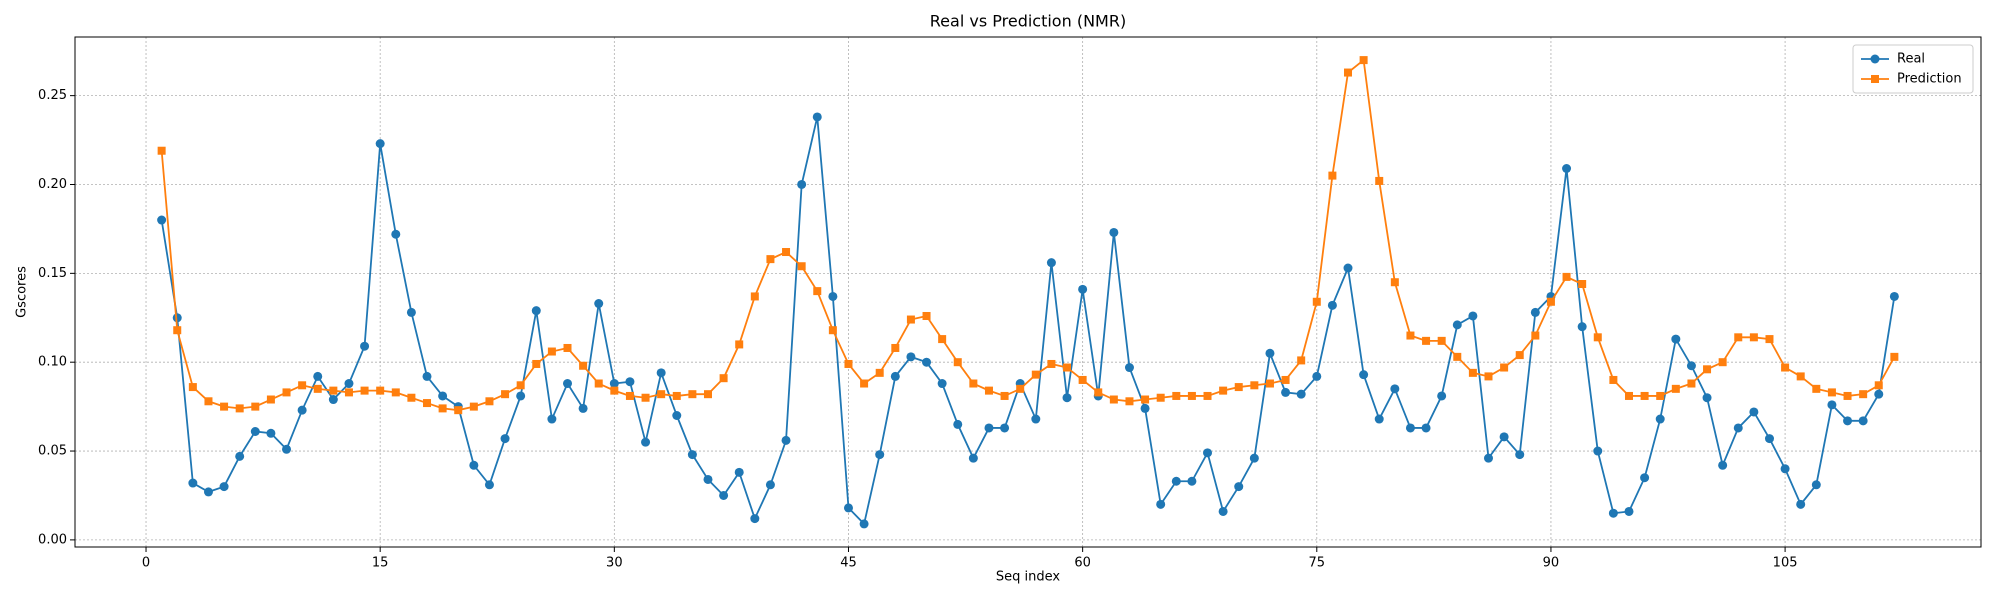 The width and height of the screenshot is (2000, 600). Describe the element at coordinates (1929, 79) in the screenshot. I see `legend-label: Prediction` at that location.